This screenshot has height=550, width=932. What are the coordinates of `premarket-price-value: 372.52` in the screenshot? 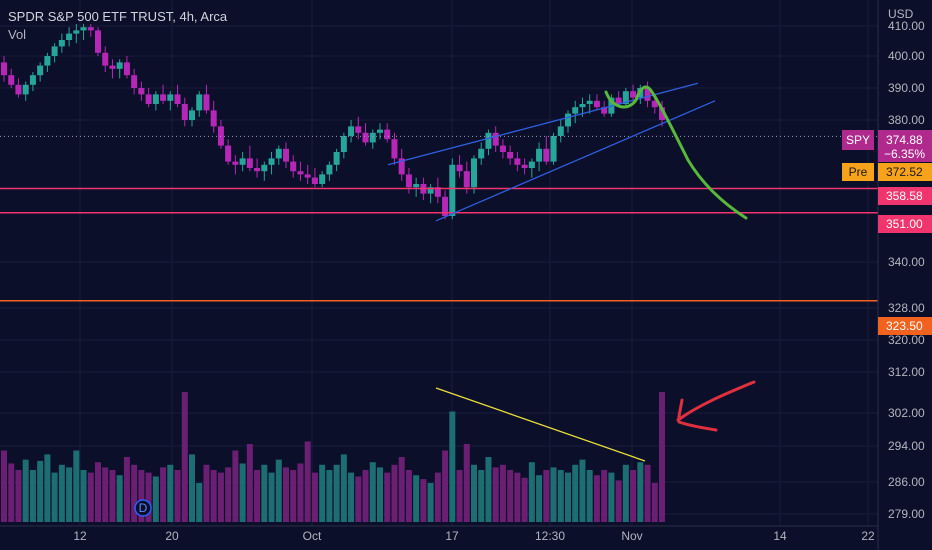 It's located at (904, 172).